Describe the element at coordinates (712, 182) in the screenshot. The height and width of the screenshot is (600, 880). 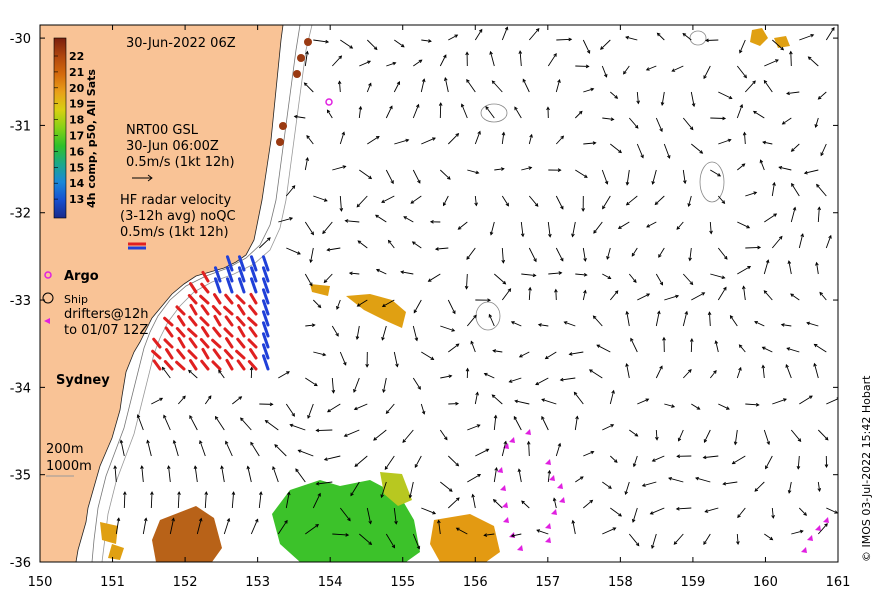
I see `lord-howe-contour` at that location.